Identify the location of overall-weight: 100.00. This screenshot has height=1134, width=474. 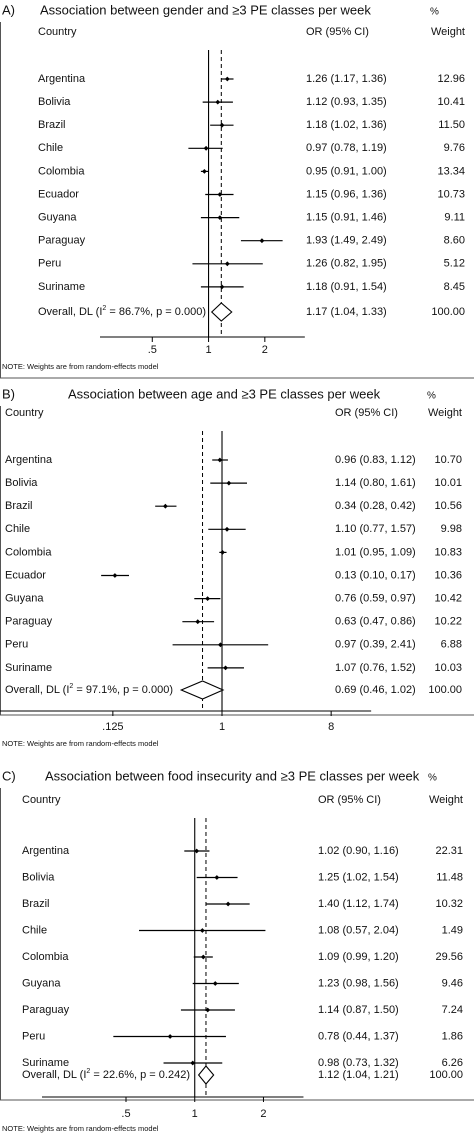
(448, 312).